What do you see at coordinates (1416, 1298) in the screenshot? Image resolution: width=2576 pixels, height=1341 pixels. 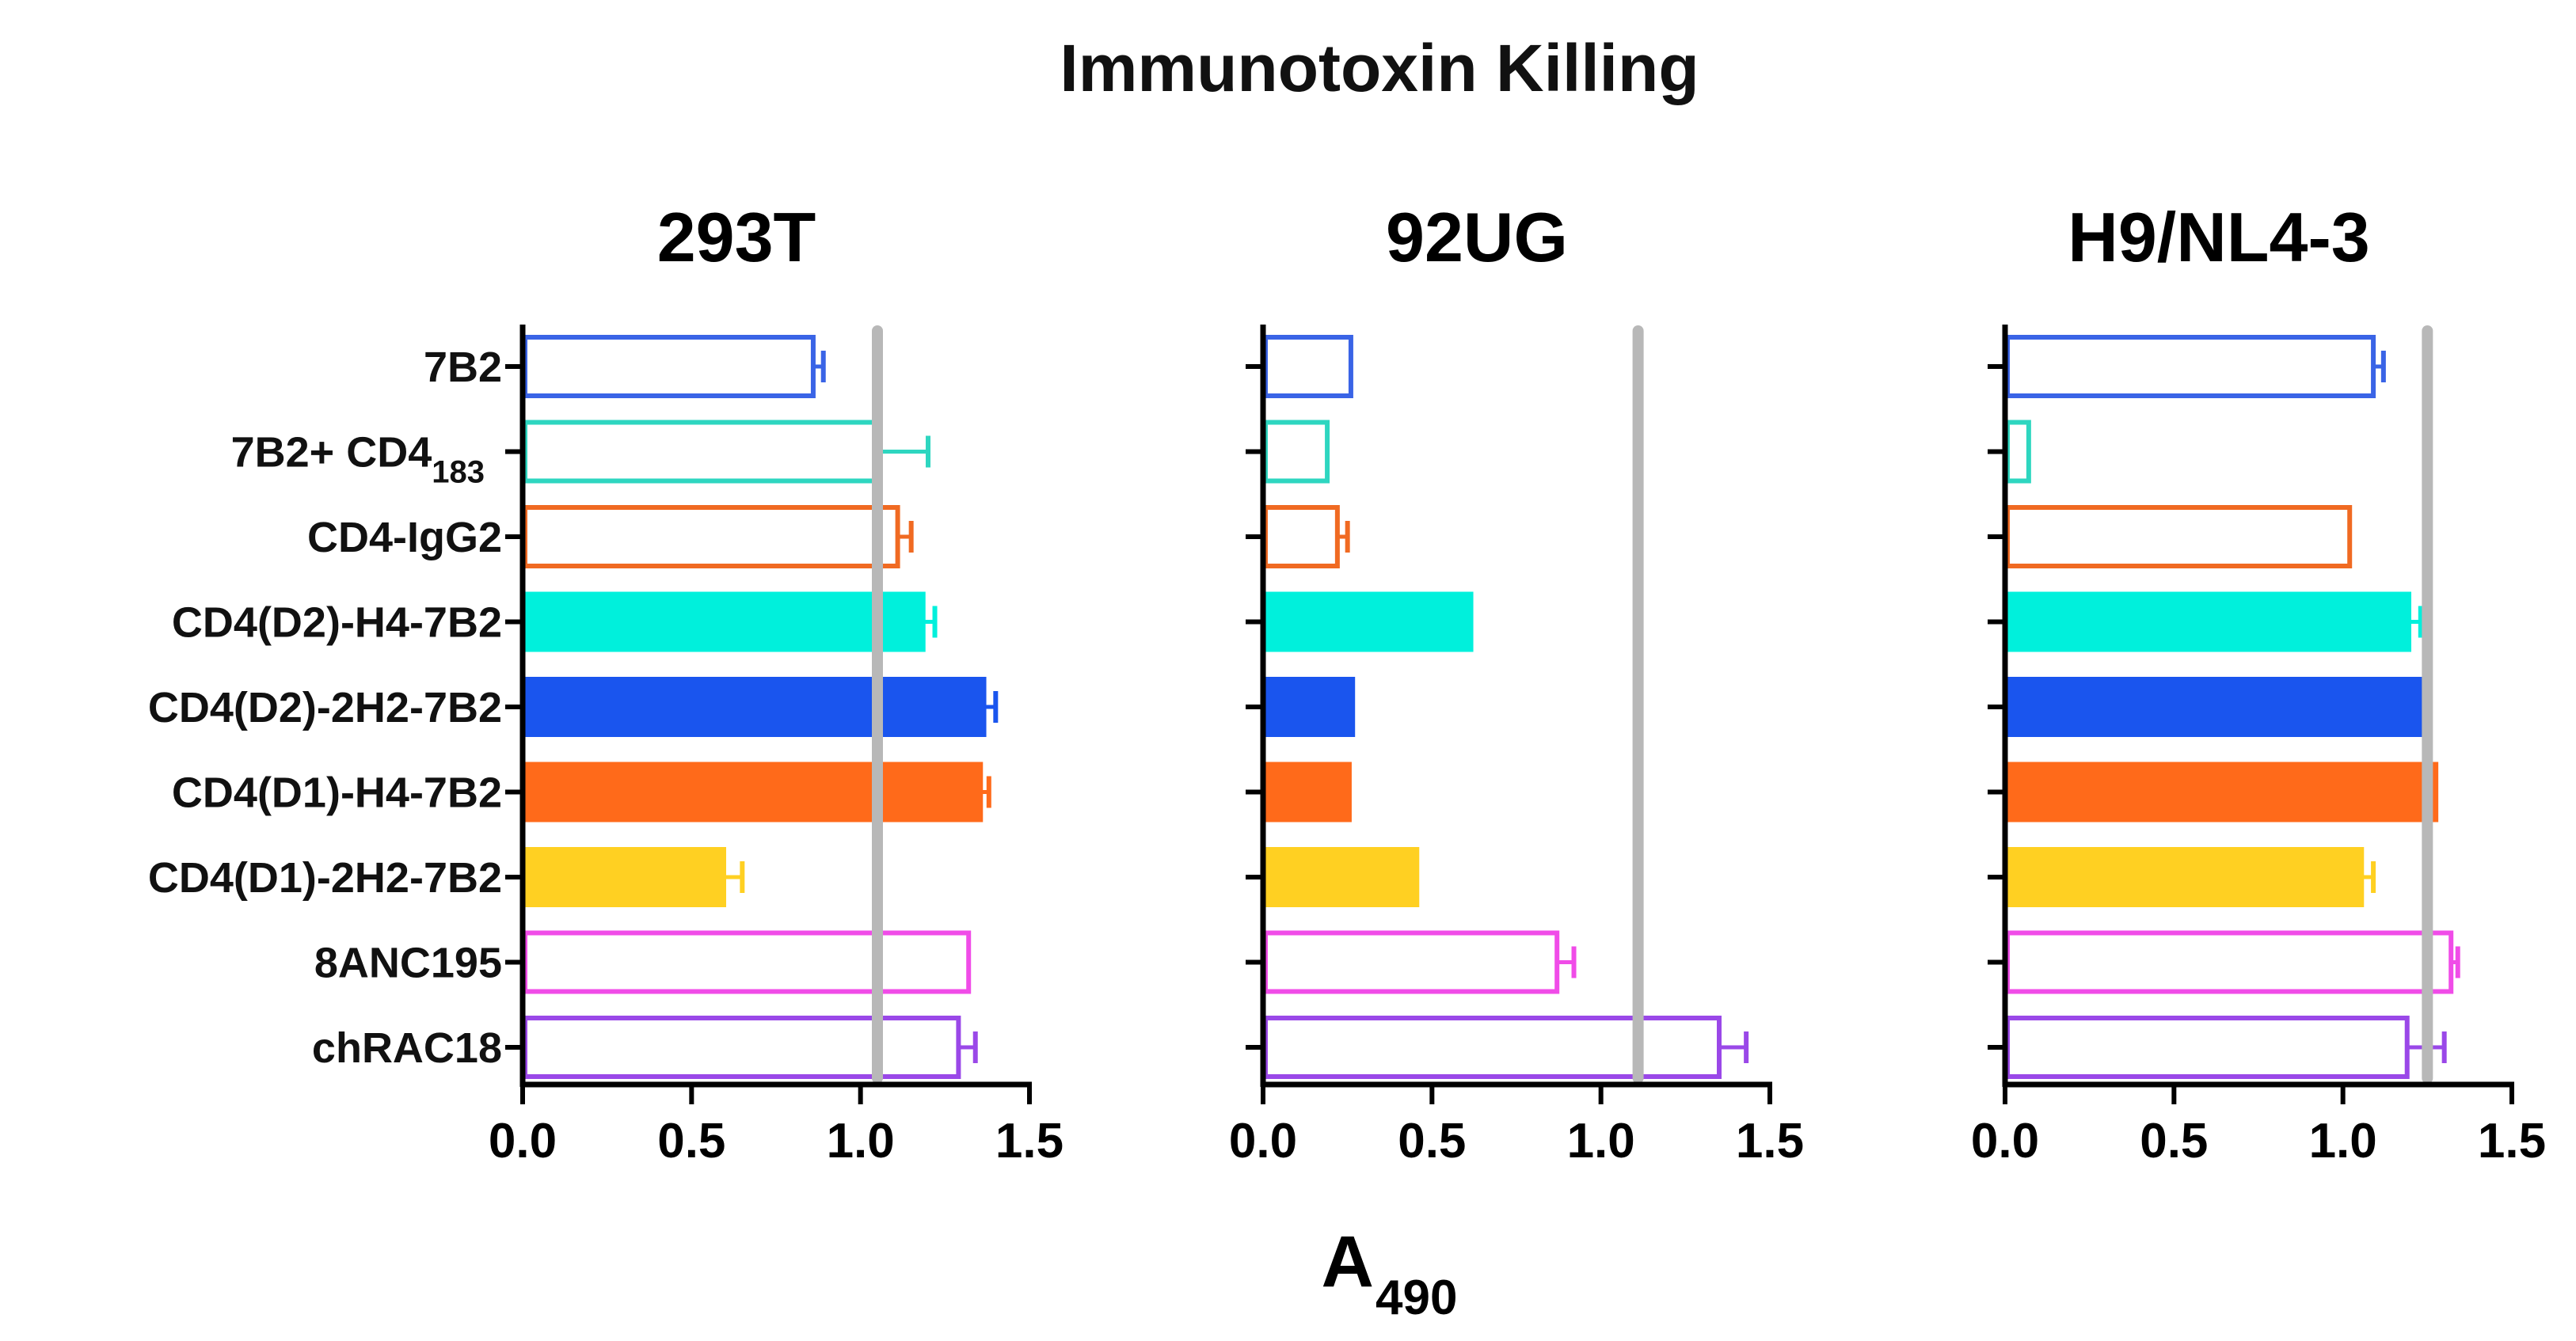 I see `x-axis-label-subscript: 490` at bounding box center [1416, 1298].